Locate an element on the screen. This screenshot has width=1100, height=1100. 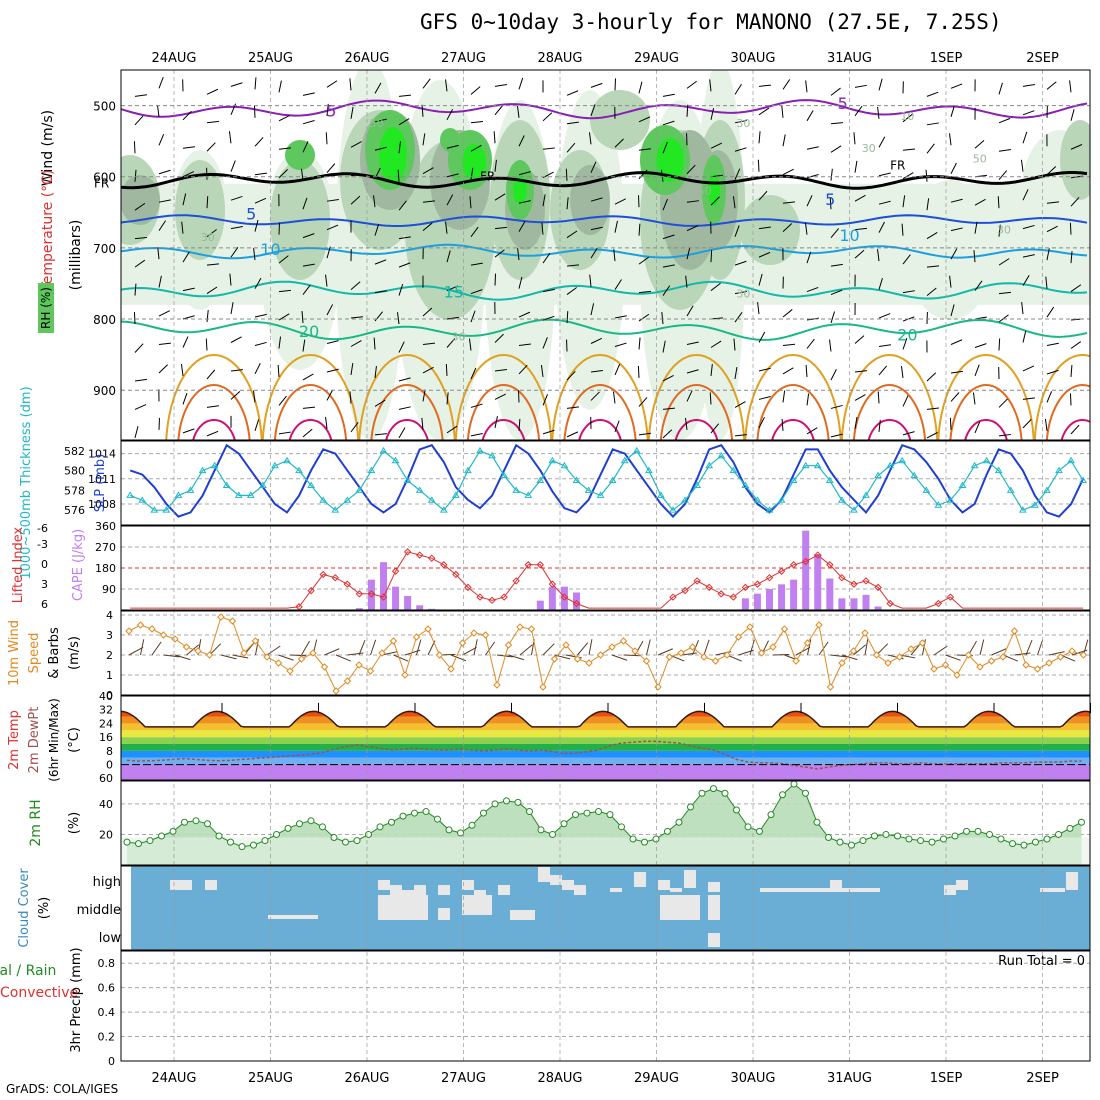
y-label-rh-pct: (%) is located at coordinates (74, 823).